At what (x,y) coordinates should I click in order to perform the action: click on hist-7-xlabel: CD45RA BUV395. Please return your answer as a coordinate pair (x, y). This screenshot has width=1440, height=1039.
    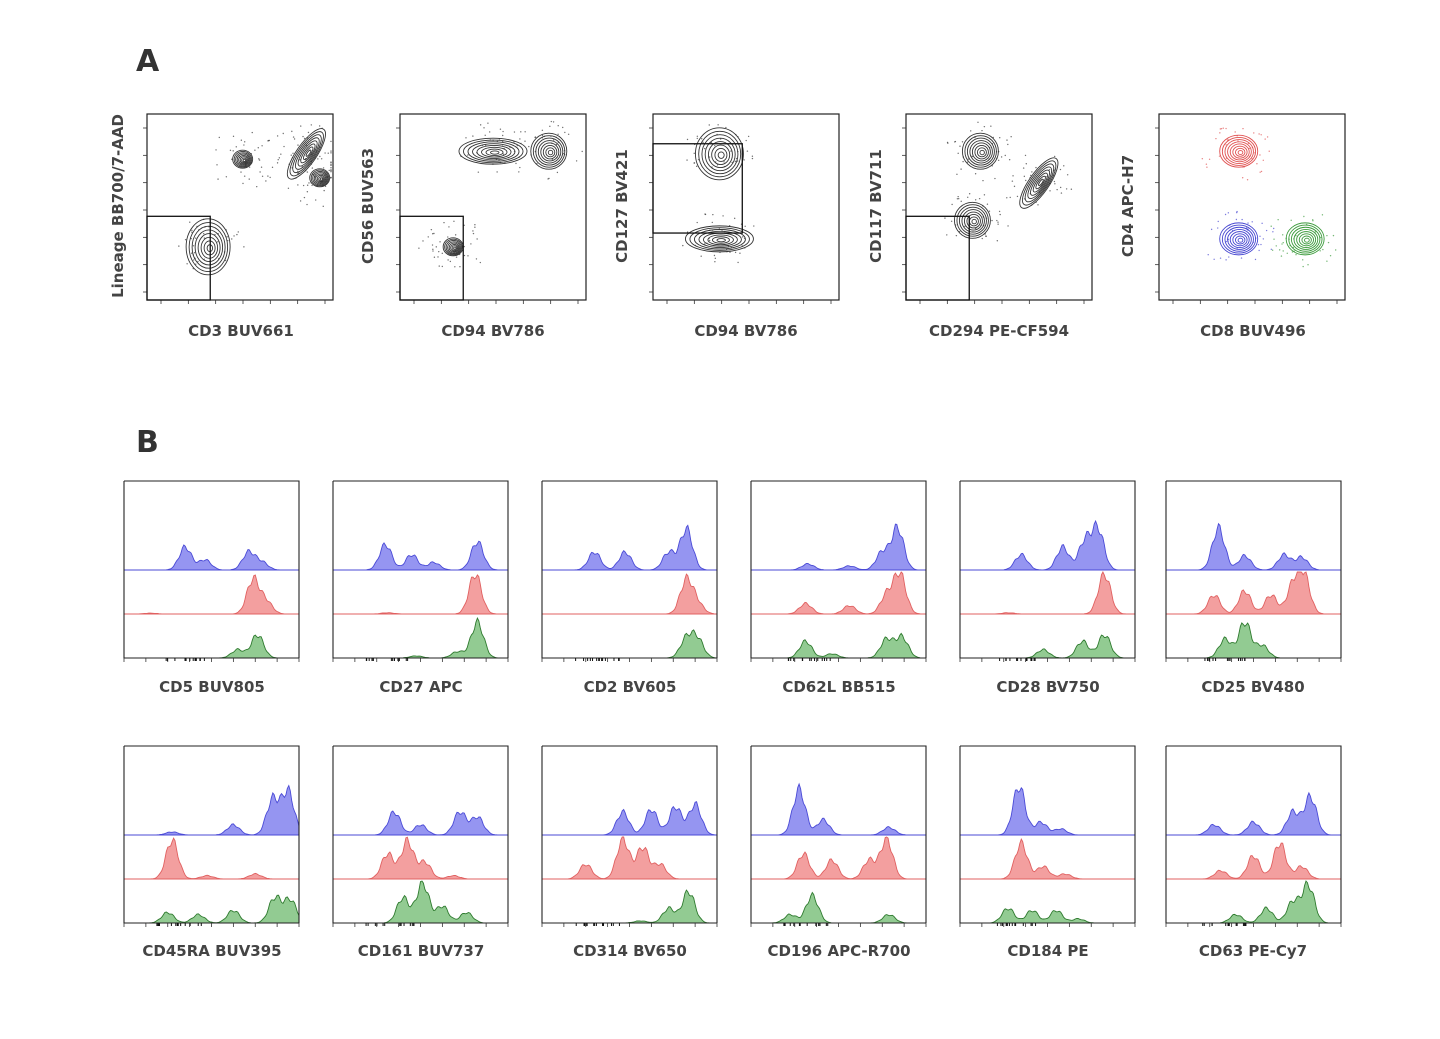
    Looking at the image, I should click on (211, 951).